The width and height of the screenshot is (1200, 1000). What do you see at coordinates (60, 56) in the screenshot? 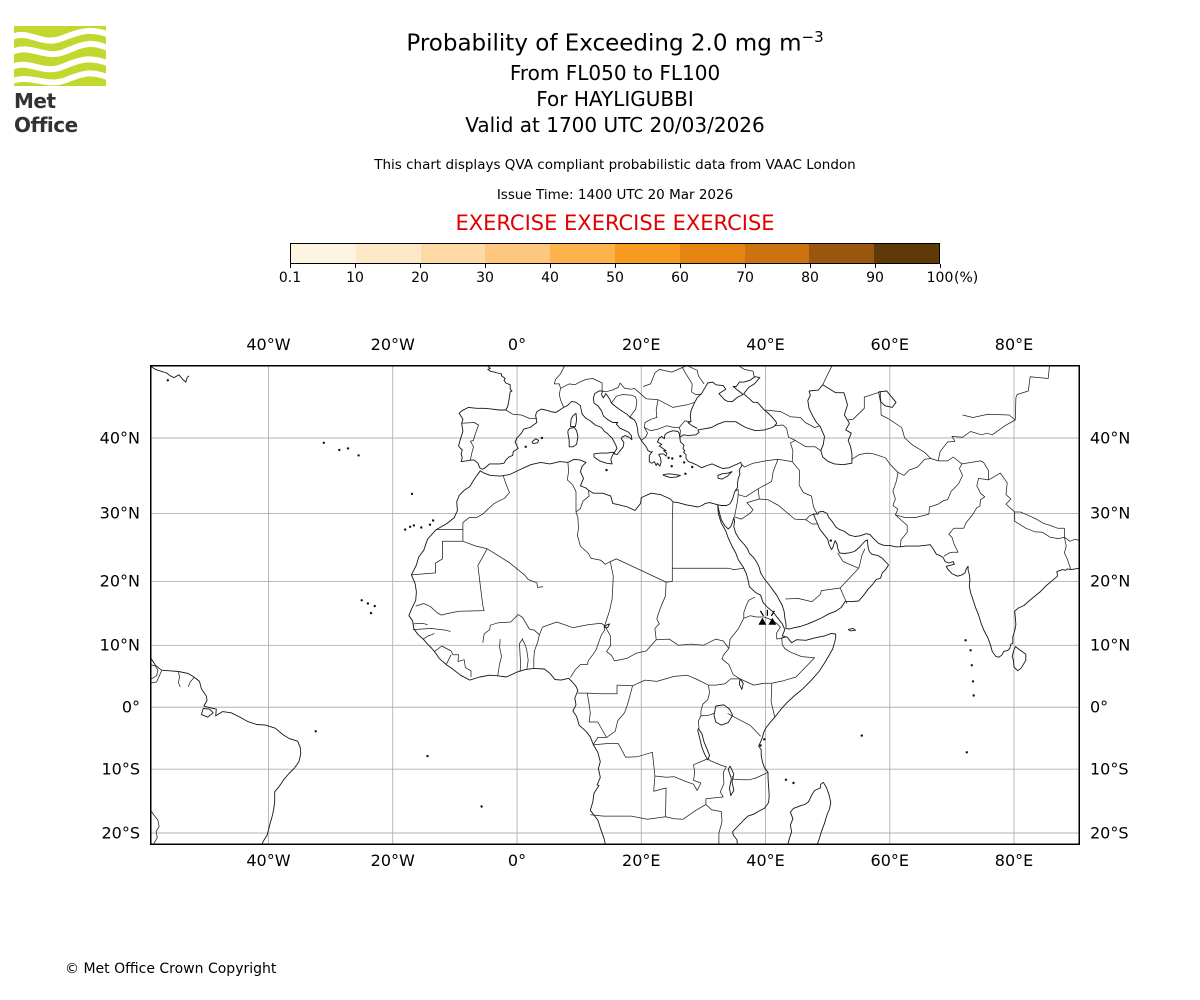
I see `met-office-logo-waves-icon` at bounding box center [60, 56].